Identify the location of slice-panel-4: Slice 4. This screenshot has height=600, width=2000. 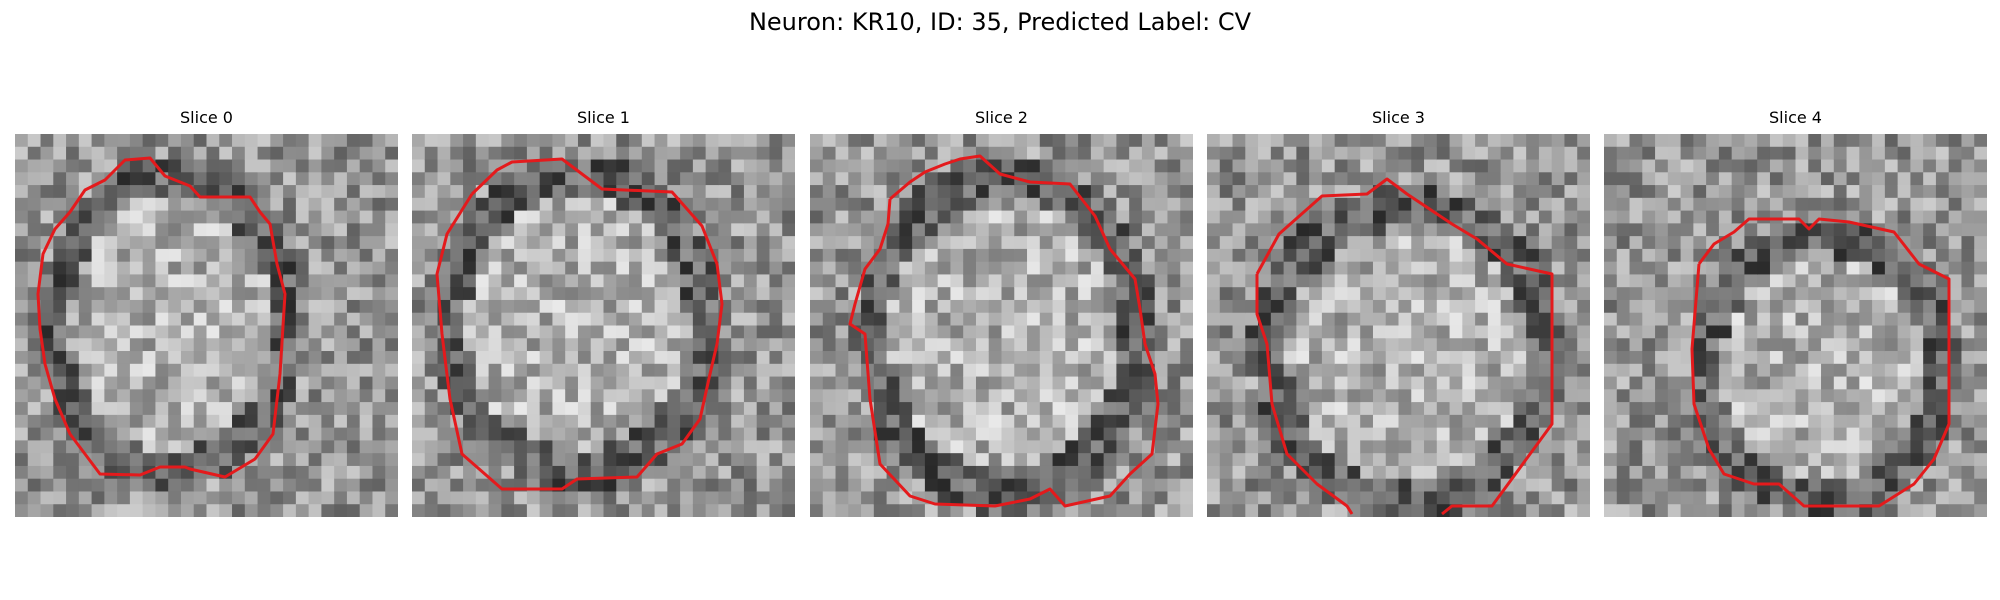
(1795, 312).